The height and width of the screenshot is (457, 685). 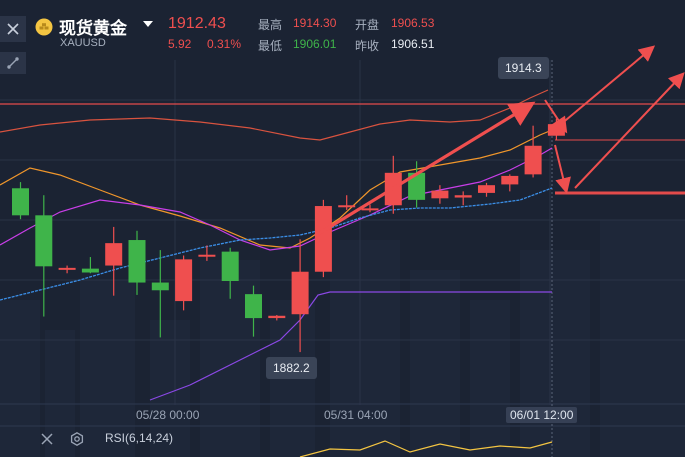 I want to click on instrument-name: 现货黄金, so click(x=93, y=28).